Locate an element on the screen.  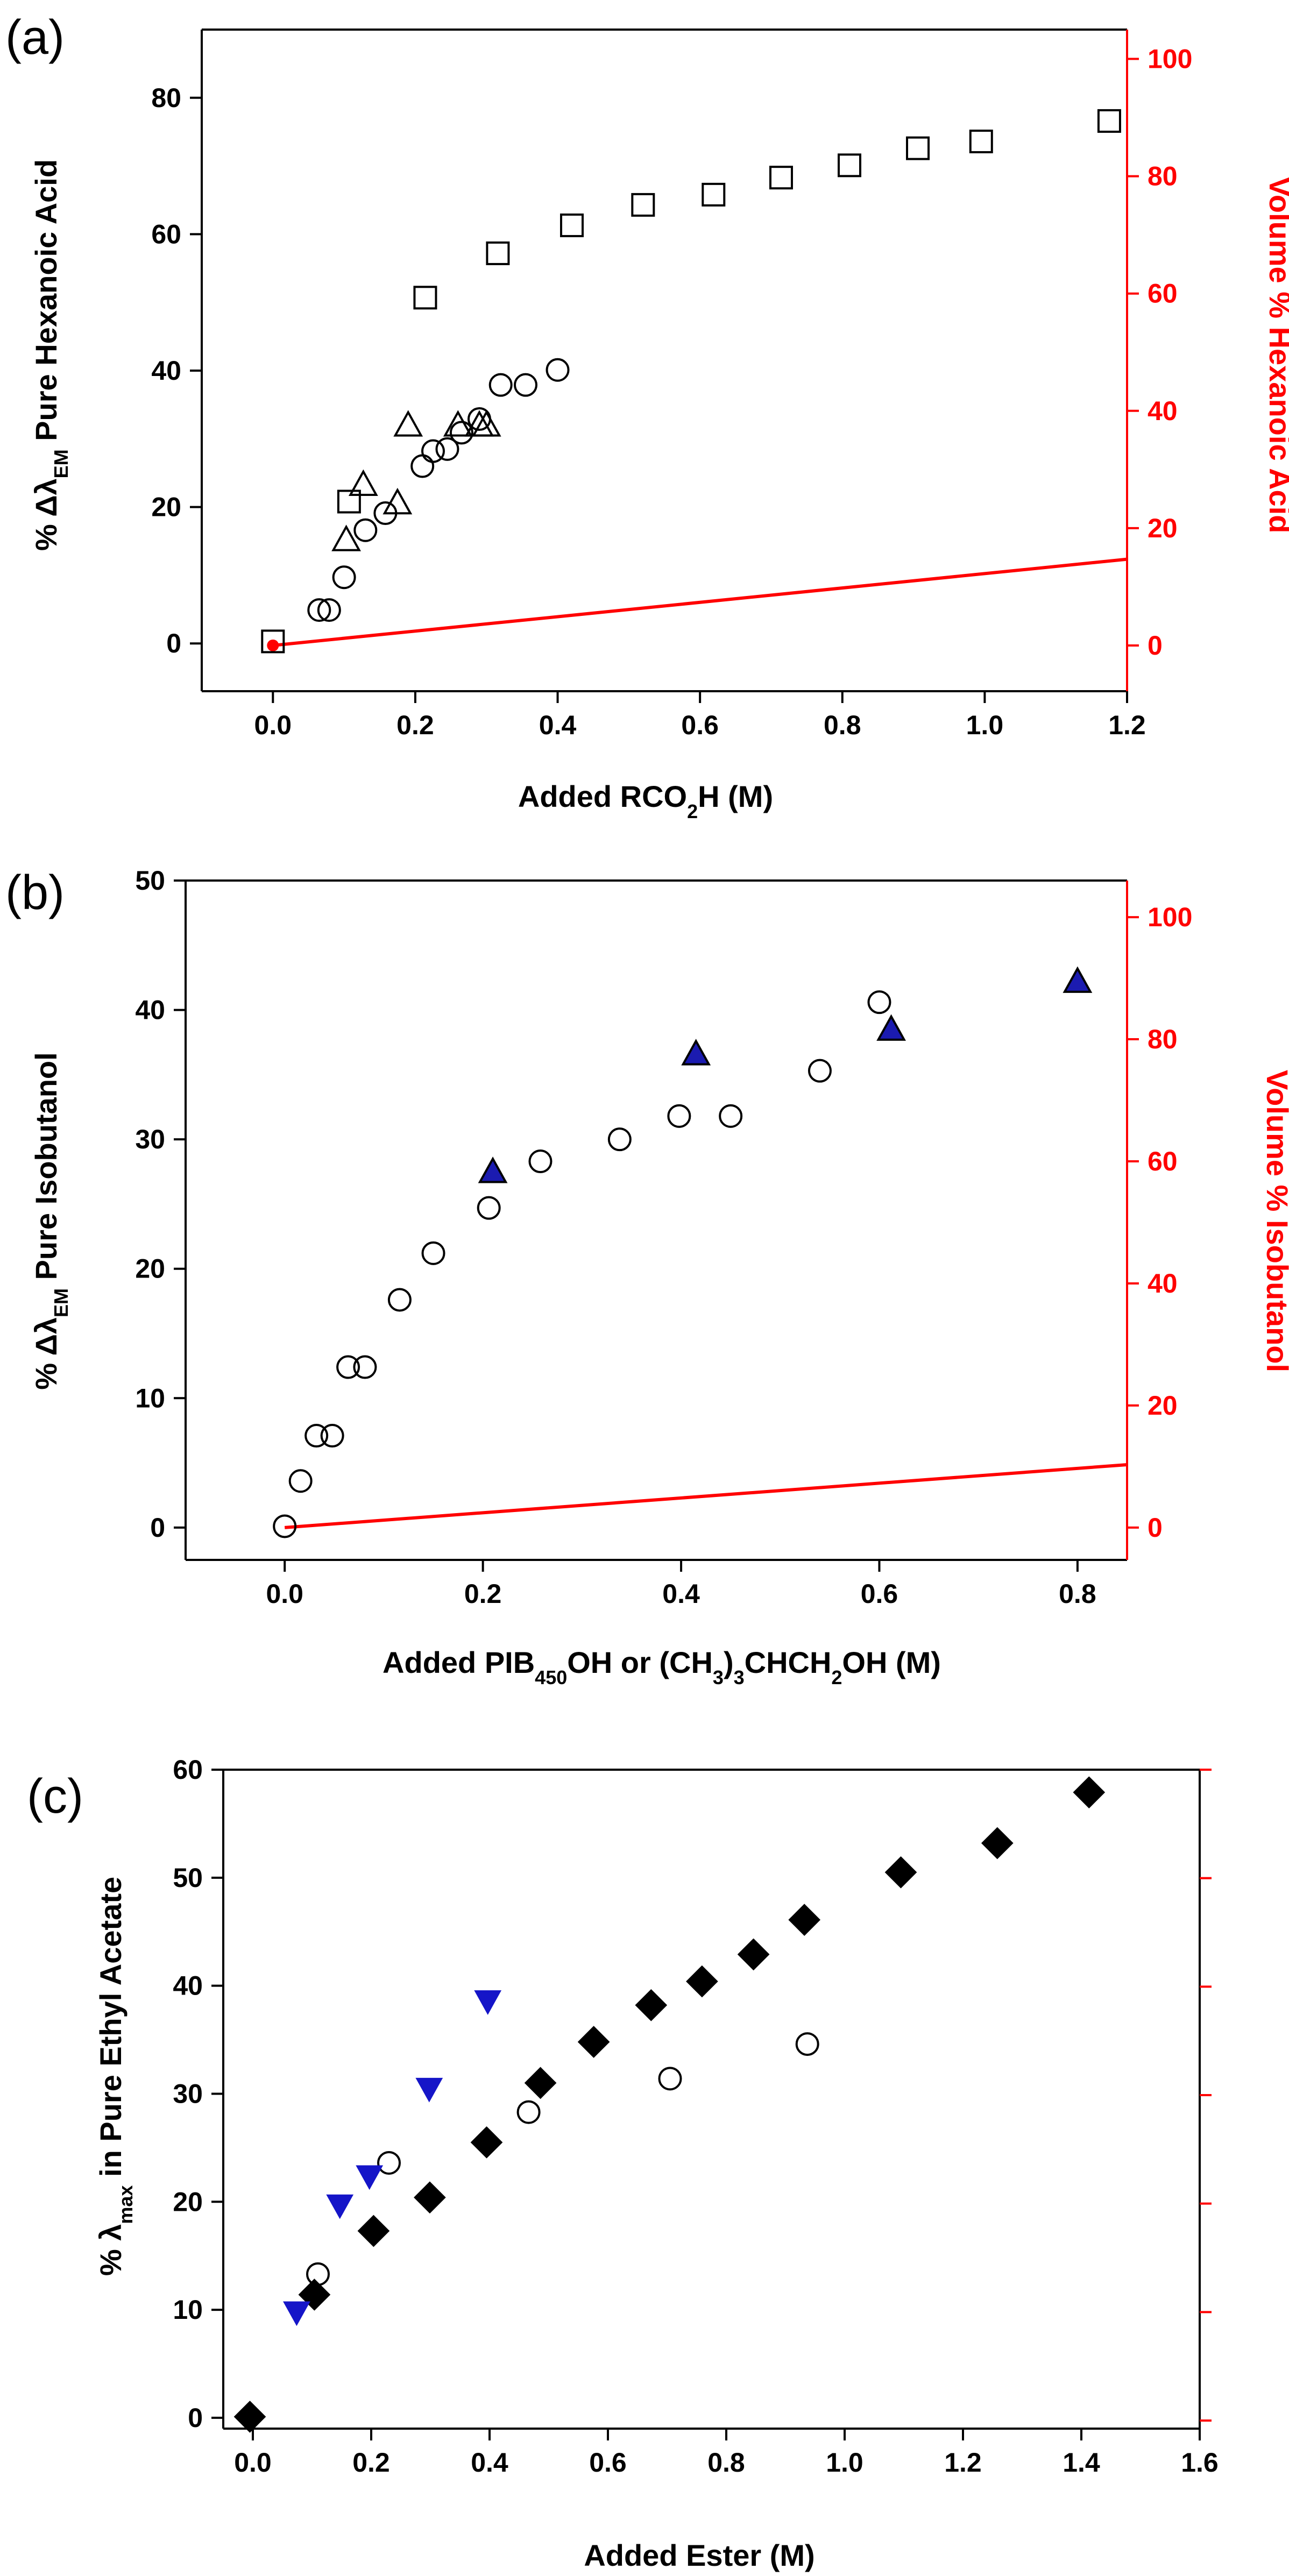
x-axis-label-subscript: 2 is located at coordinates (836, 1677).